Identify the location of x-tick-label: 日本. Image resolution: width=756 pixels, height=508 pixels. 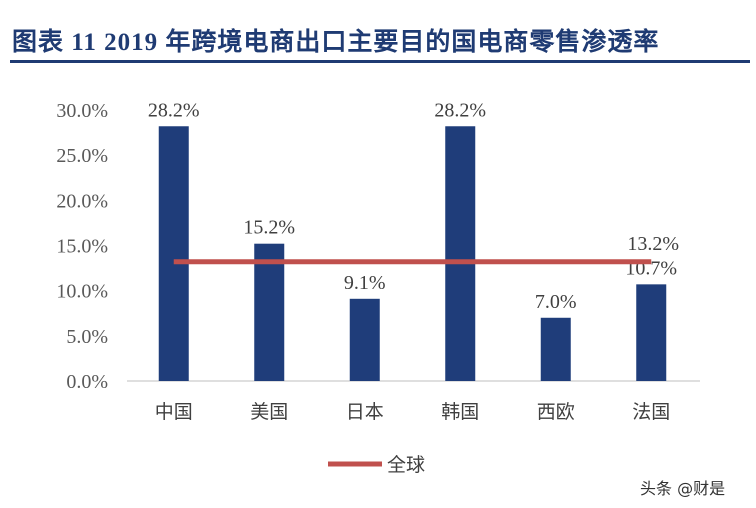
(365, 412).